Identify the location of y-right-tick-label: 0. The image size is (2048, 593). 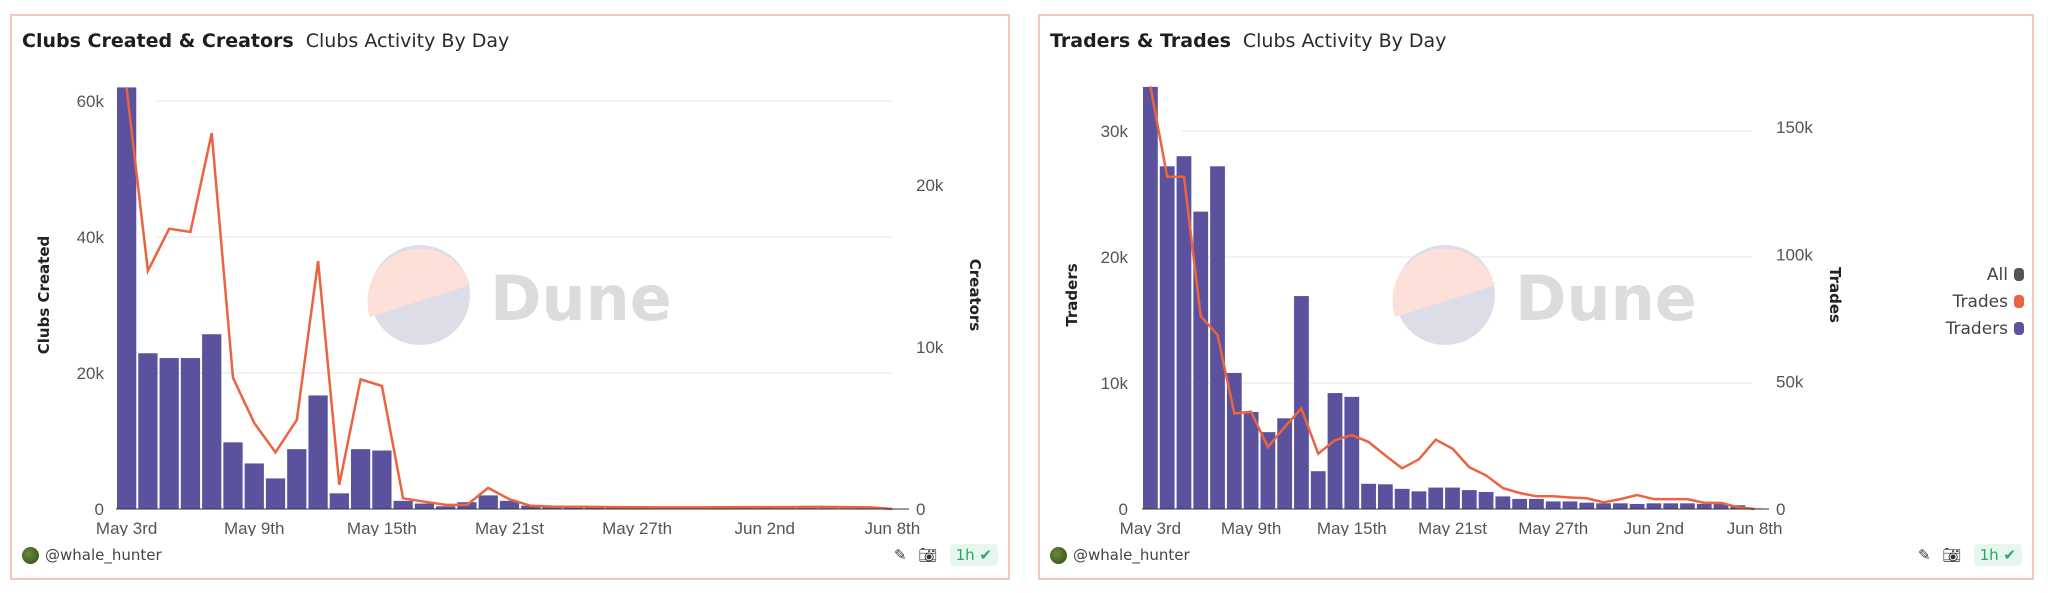
(920, 509).